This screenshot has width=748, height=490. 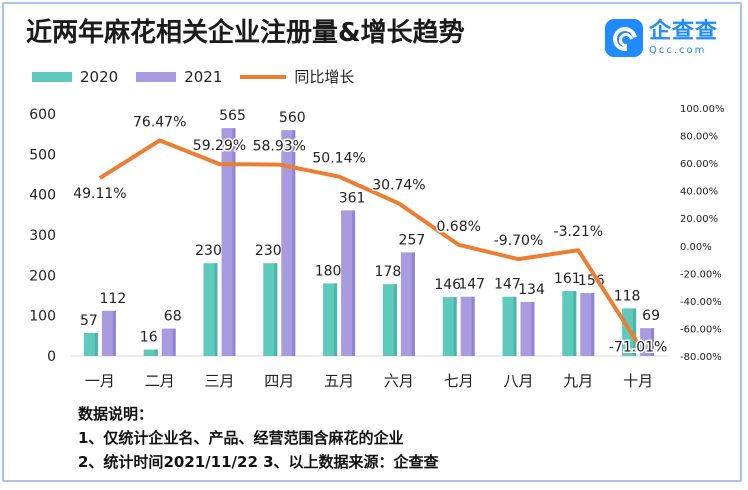 I want to click on y-right-tick-label: 80.00%, so click(x=699, y=137).